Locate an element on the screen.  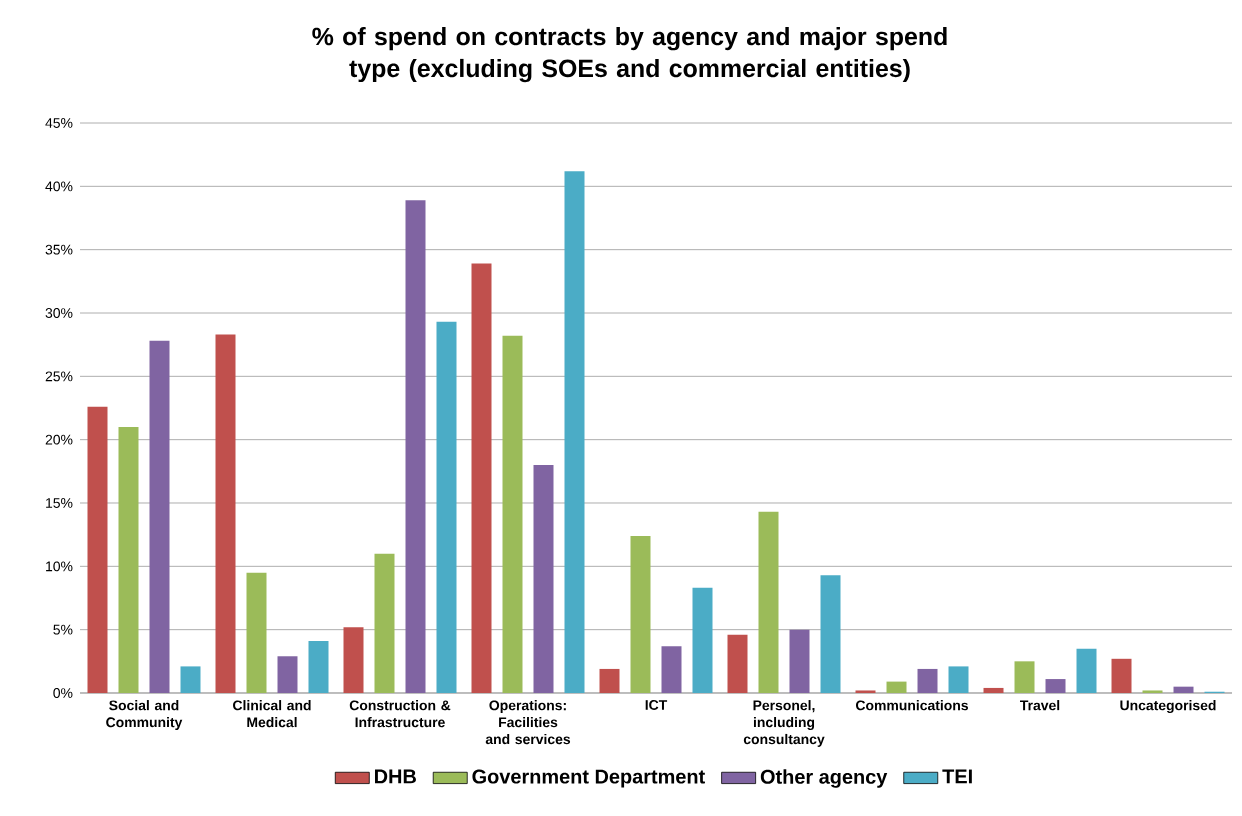
y-tick-label: 40% is located at coordinates (59, 186).